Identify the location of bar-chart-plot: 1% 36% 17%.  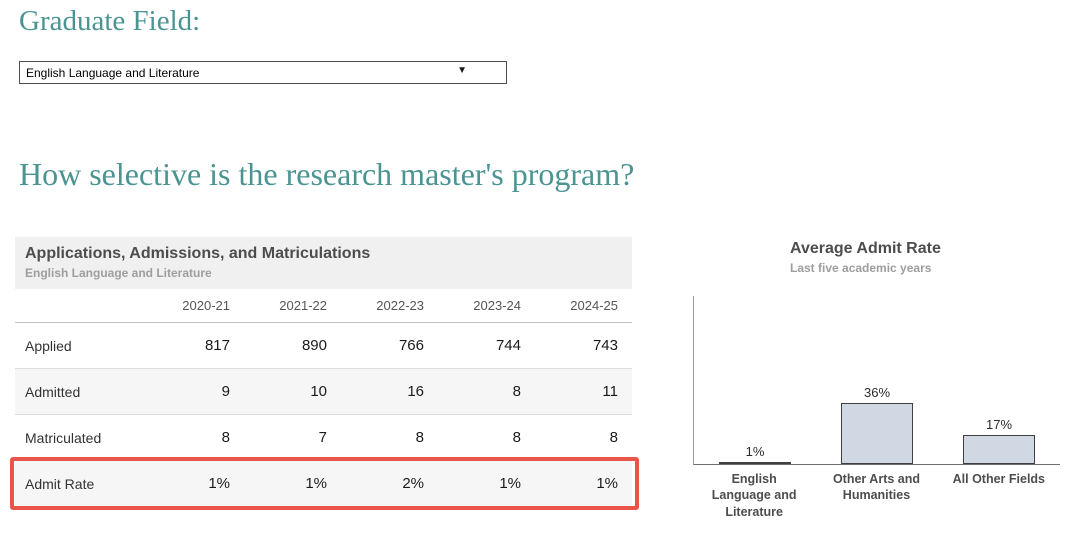
(876, 380).